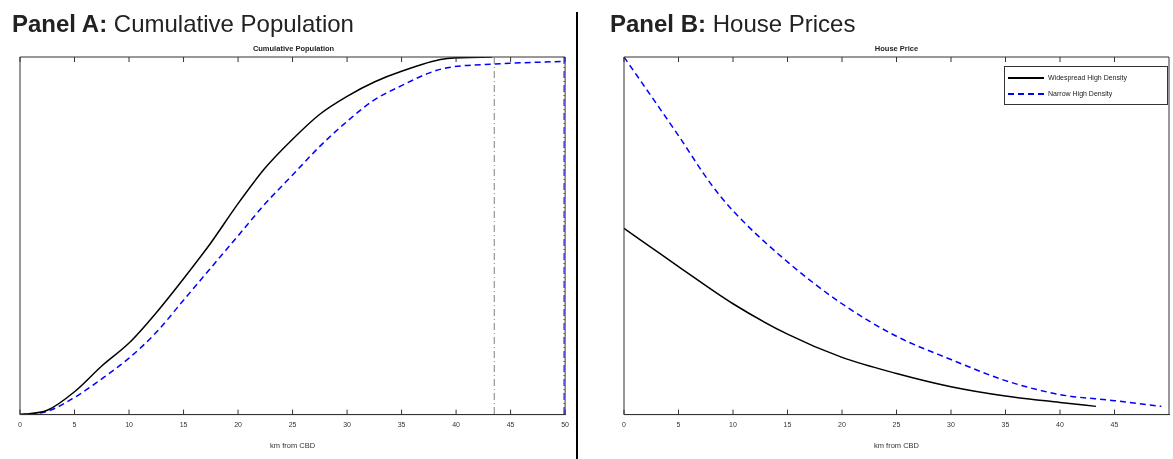 The width and height of the screenshot is (1173, 459). Describe the element at coordinates (183, 24) in the screenshot. I see `chart-title: Panel A: Cumulative Population` at that location.